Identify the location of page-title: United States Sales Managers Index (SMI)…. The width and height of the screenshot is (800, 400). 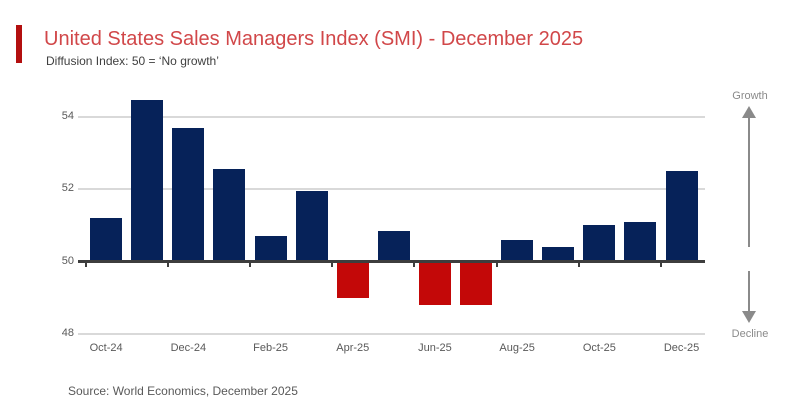
(314, 39).